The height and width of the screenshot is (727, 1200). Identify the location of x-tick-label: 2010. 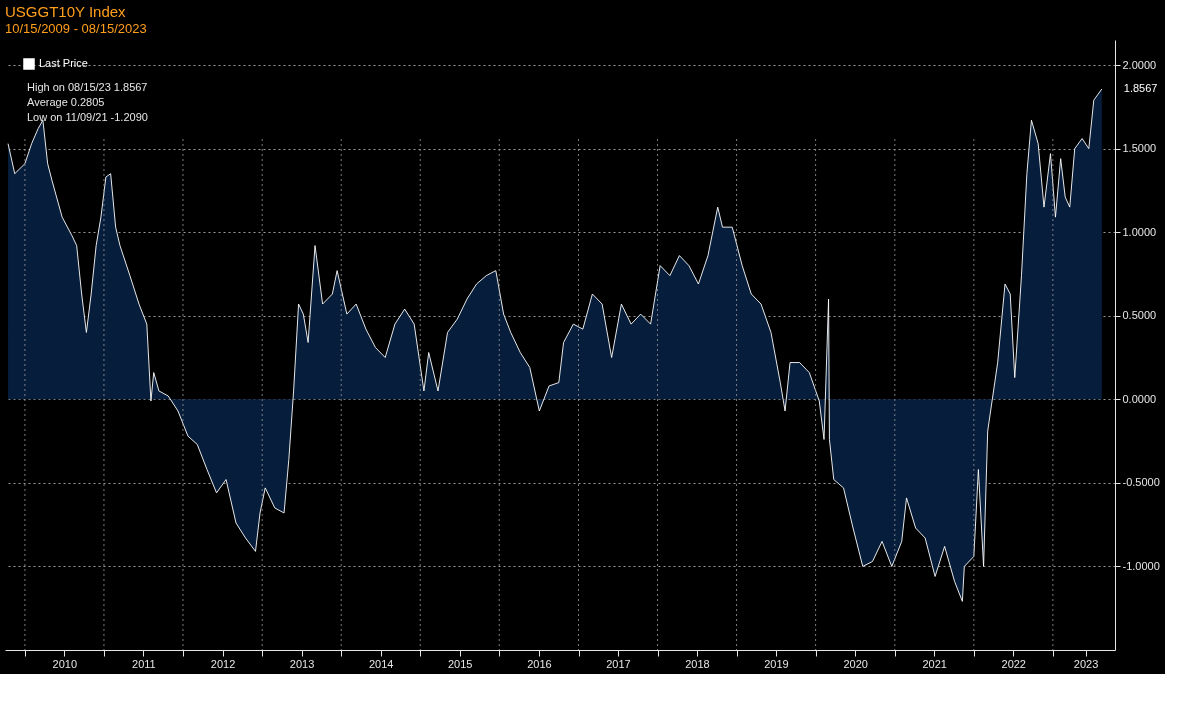
(65, 663).